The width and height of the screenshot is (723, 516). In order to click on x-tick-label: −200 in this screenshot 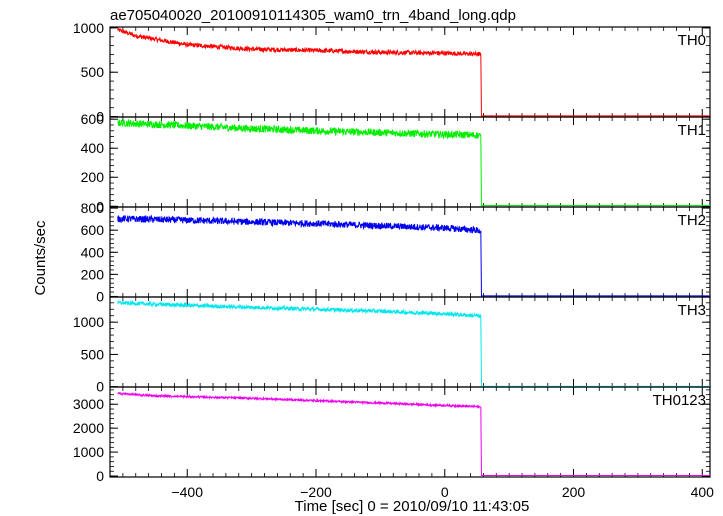, I will do `click(316, 492)`.